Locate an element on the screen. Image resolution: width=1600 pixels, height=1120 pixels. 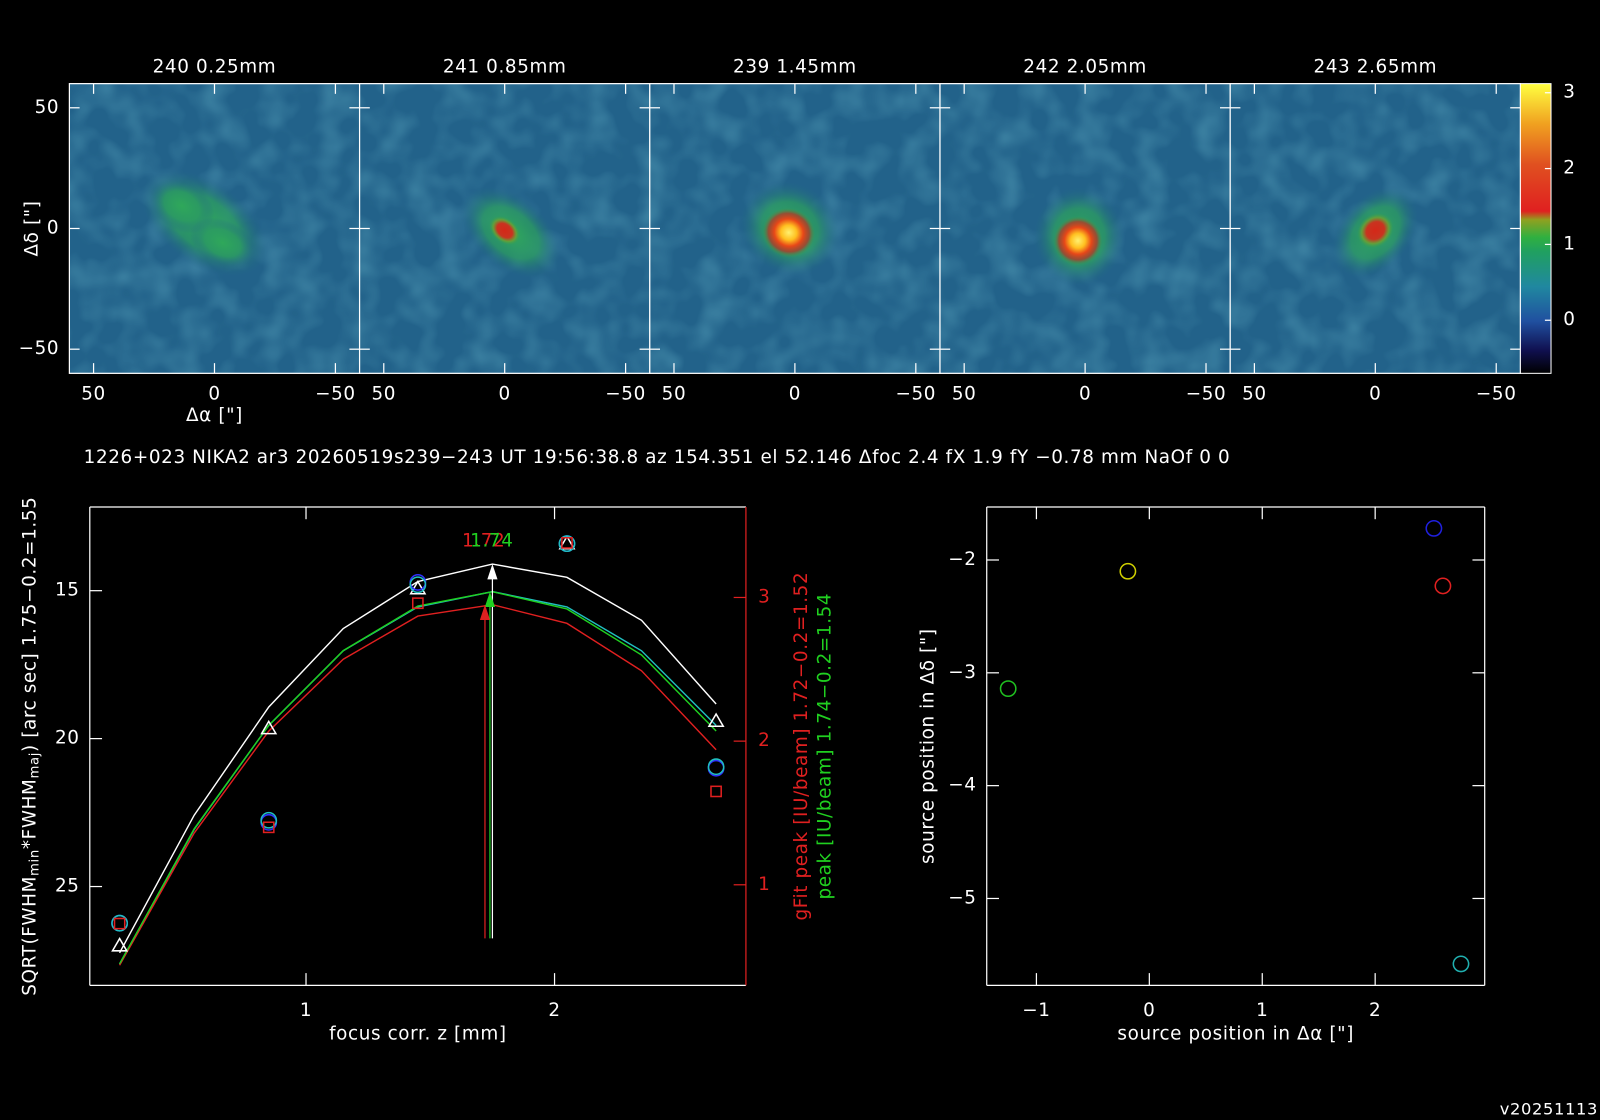
y-tick-label: −2 is located at coordinates (962, 559).